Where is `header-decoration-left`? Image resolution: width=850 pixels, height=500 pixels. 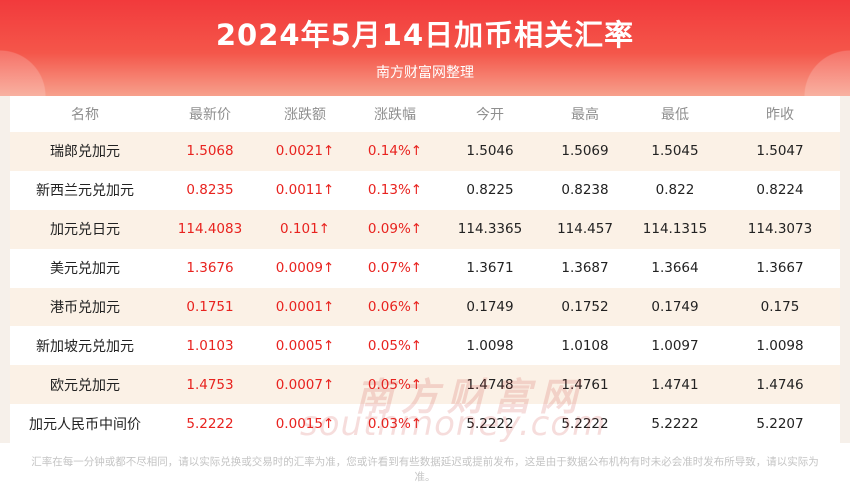 header-decoration-left is located at coordinates (45, 48).